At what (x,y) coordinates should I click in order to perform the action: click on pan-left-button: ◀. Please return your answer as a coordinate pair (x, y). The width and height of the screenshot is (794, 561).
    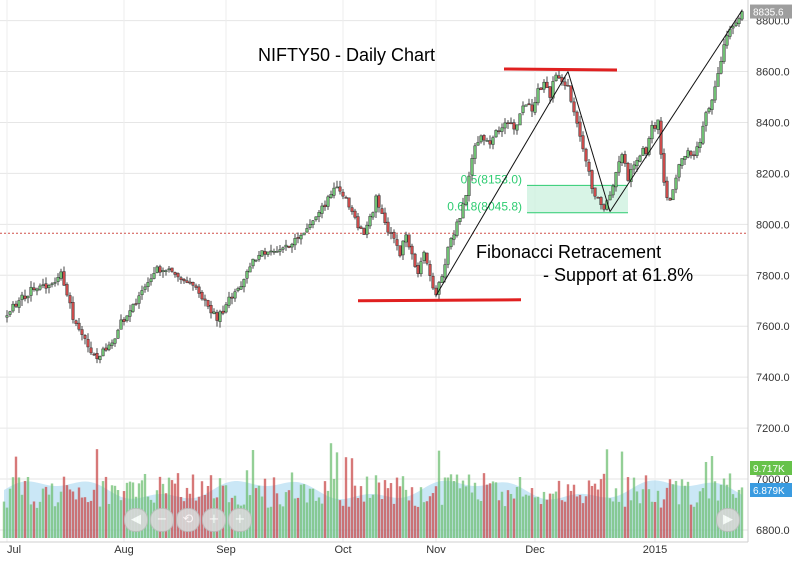
    Looking at the image, I should click on (136, 520).